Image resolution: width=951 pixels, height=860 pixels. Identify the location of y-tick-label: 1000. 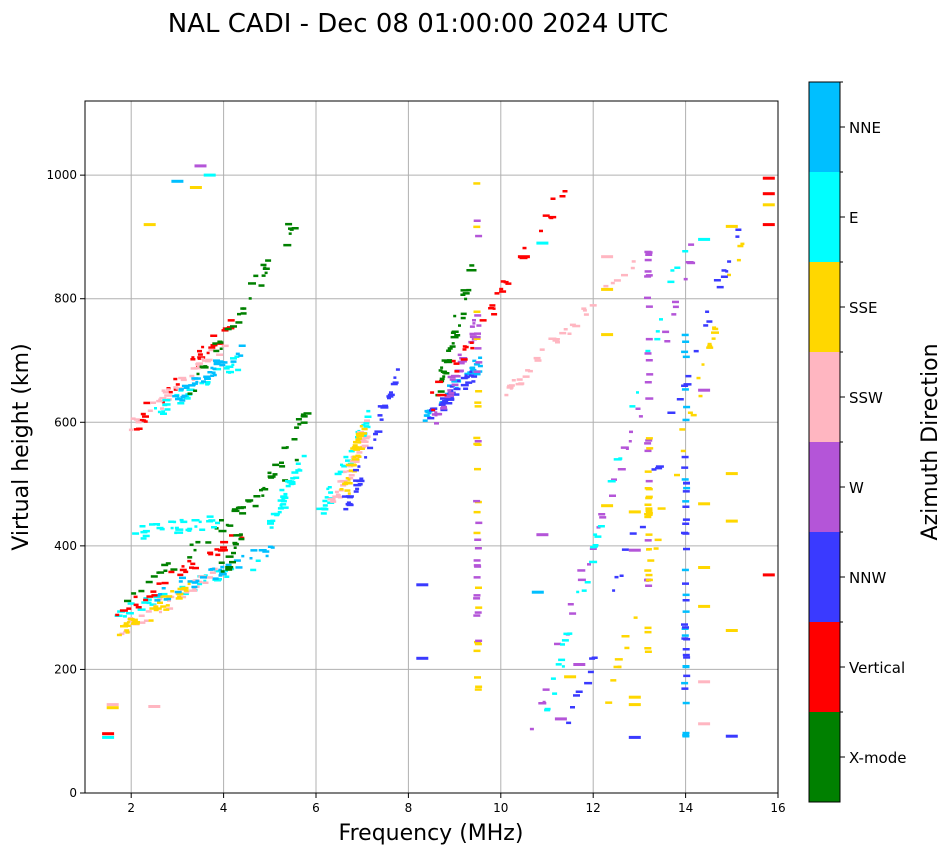
(61, 175).